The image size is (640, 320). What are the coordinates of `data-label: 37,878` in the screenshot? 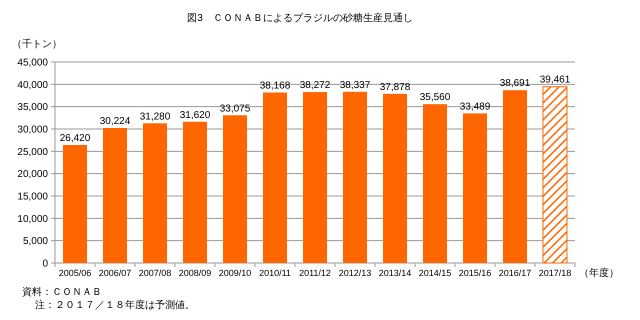 It's located at (395, 87).